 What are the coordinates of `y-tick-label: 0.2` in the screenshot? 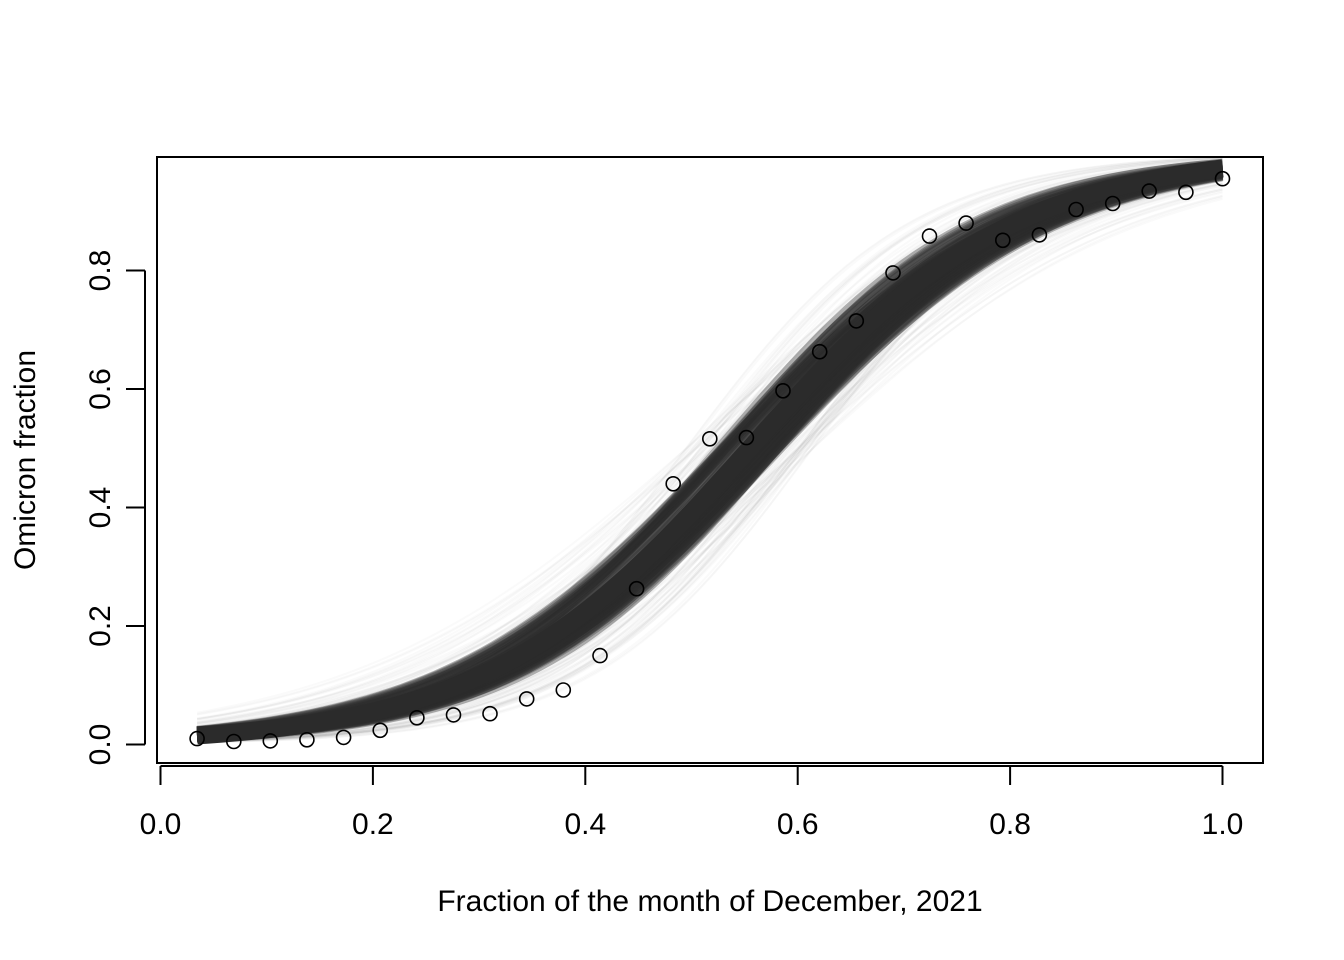 It's located at (100, 626).